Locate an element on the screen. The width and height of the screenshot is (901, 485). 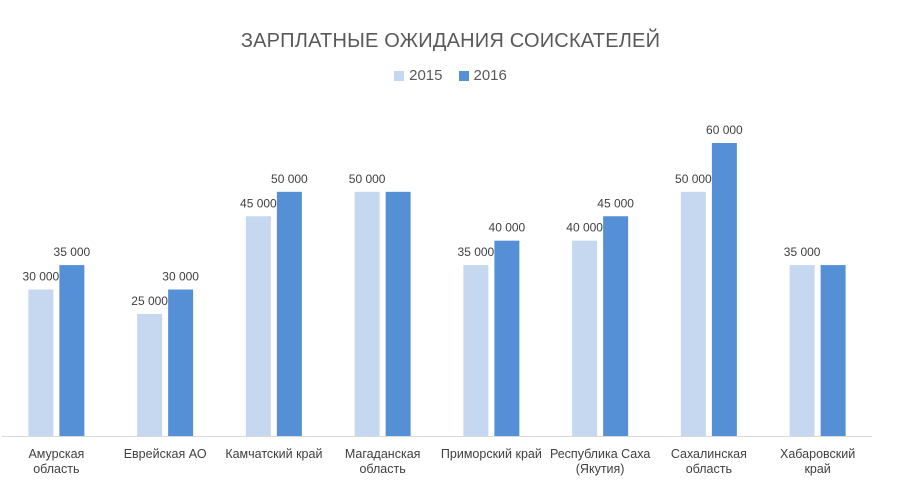
chart-legend: 2015 2016 is located at coordinates (450, 75).